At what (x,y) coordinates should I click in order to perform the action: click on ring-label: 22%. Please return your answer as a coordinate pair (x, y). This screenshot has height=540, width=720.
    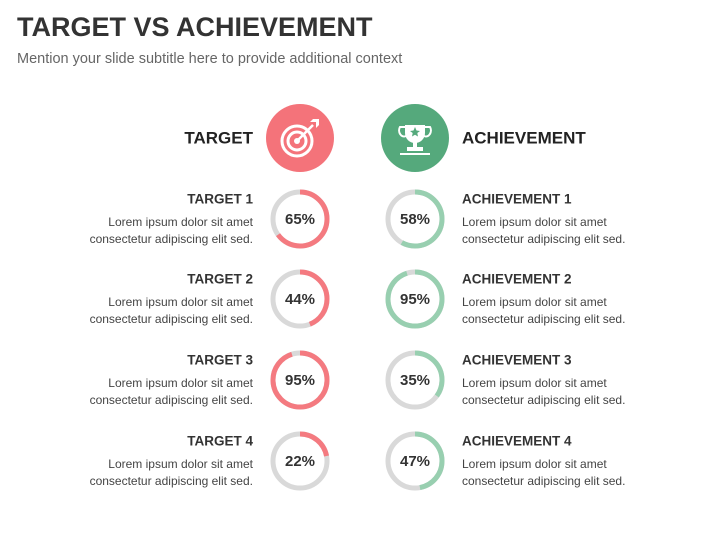
    Looking at the image, I should click on (300, 461).